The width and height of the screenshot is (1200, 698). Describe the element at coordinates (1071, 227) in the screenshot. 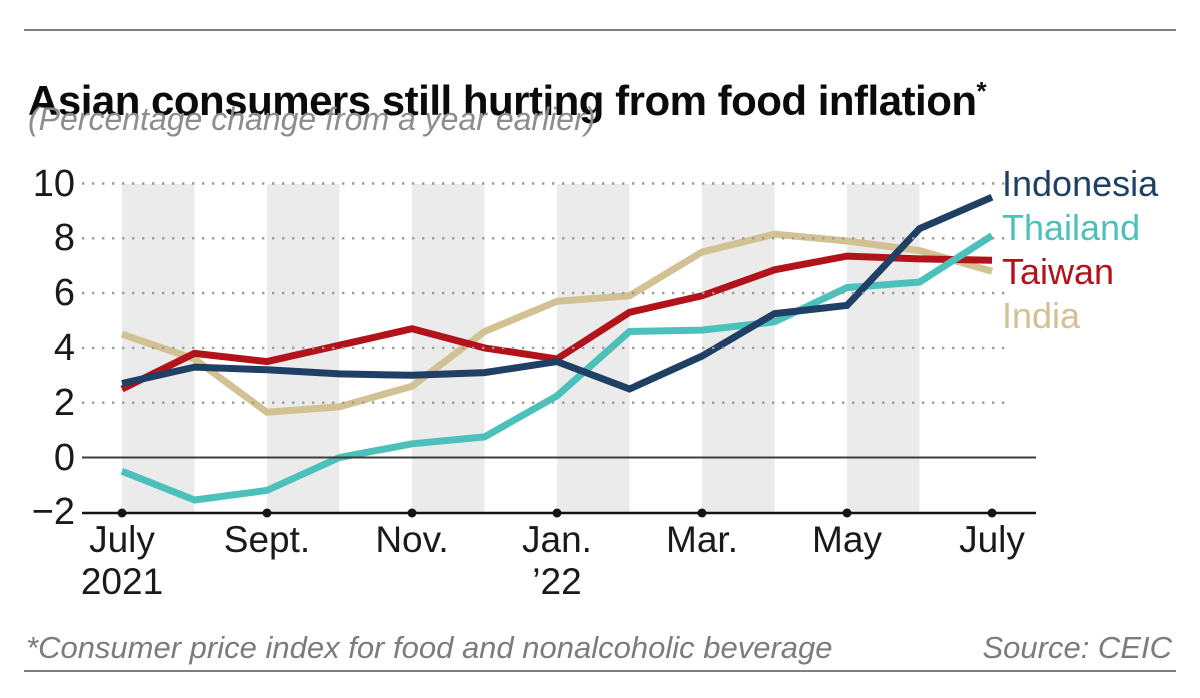

I see `legend-label-thailand: Thailand` at that location.